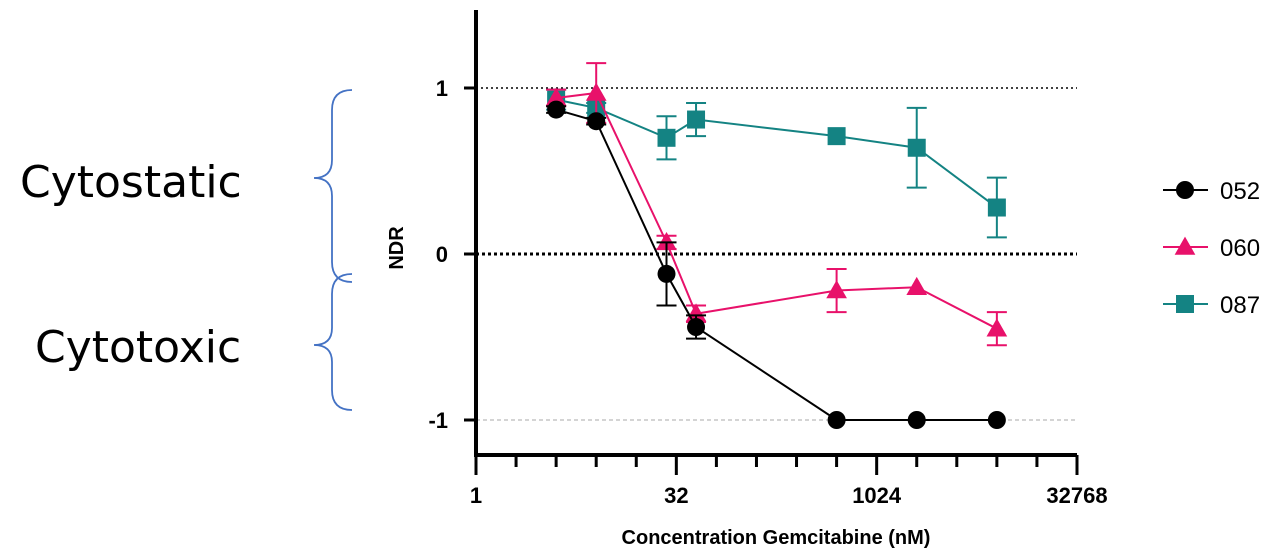 The height and width of the screenshot is (554, 1286). Describe the element at coordinates (333, 186) in the screenshot. I see `cytostatic-brace` at that location.